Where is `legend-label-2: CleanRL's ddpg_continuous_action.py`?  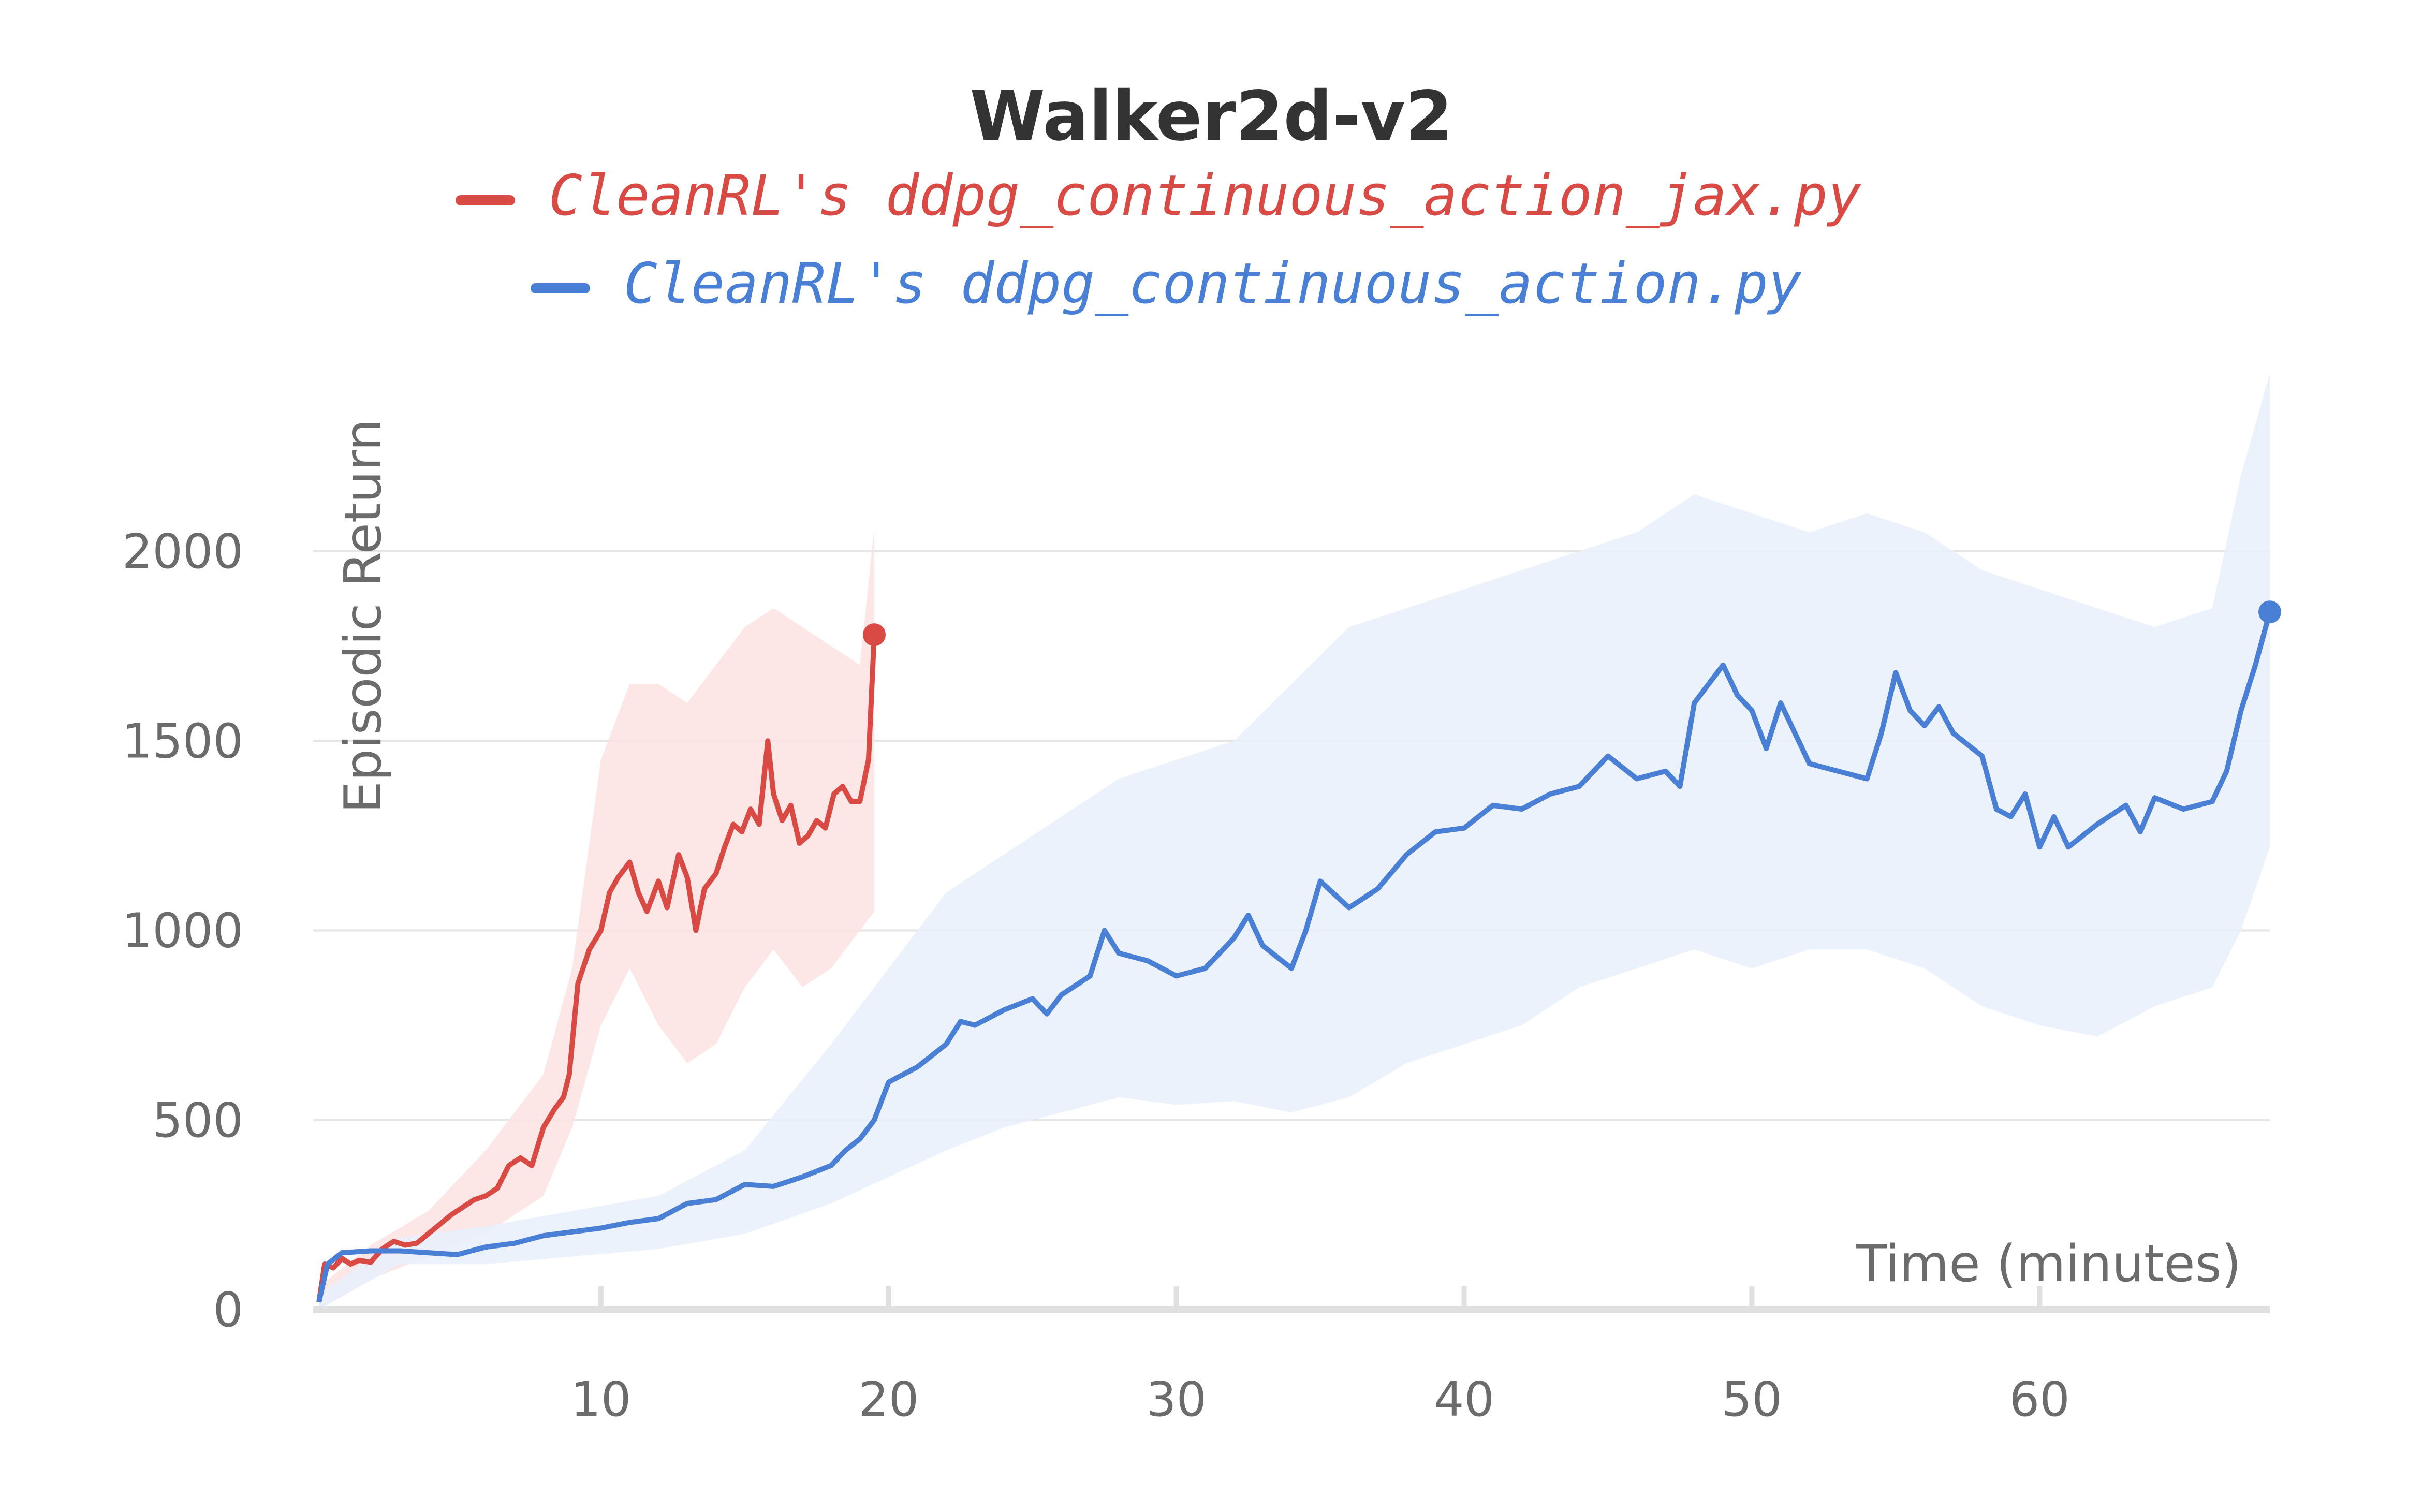
legend-label-2: CleanRL's ddpg_continuous_action.py is located at coordinates (1213, 284).